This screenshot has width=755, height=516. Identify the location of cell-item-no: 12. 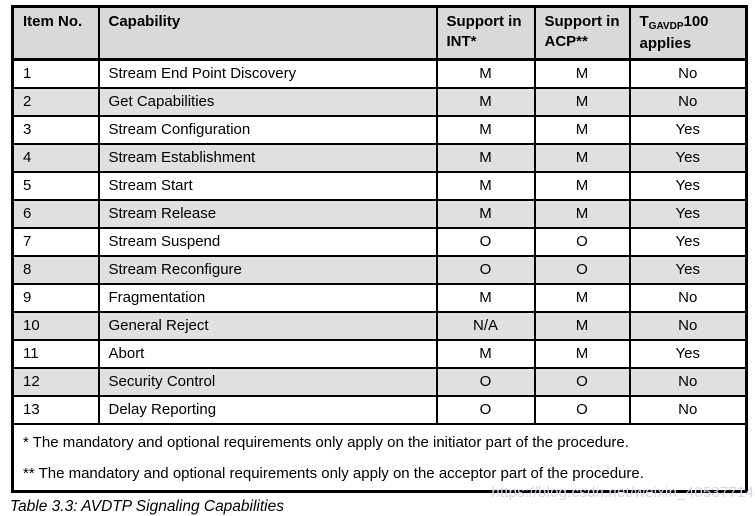
(55, 382).